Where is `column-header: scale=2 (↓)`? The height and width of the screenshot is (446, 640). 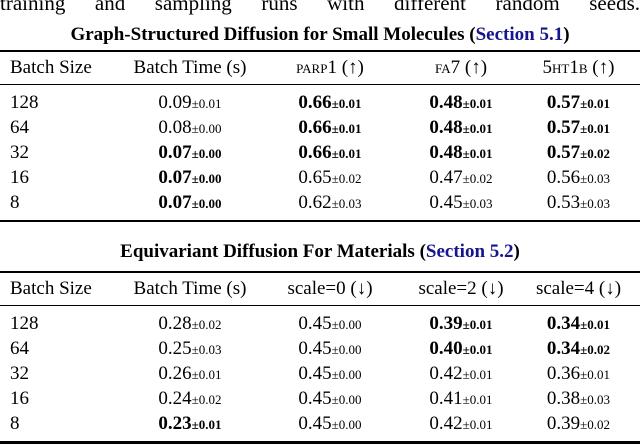 column-header: scale=2 (↓) is located at coordinates (461, 289).